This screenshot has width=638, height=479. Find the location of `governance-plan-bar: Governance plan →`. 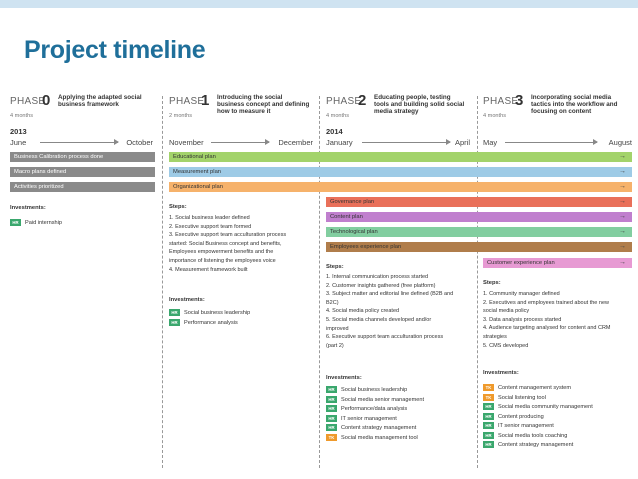

governance-plan-bar: Governance plan → is located at coordinates (479, 202).